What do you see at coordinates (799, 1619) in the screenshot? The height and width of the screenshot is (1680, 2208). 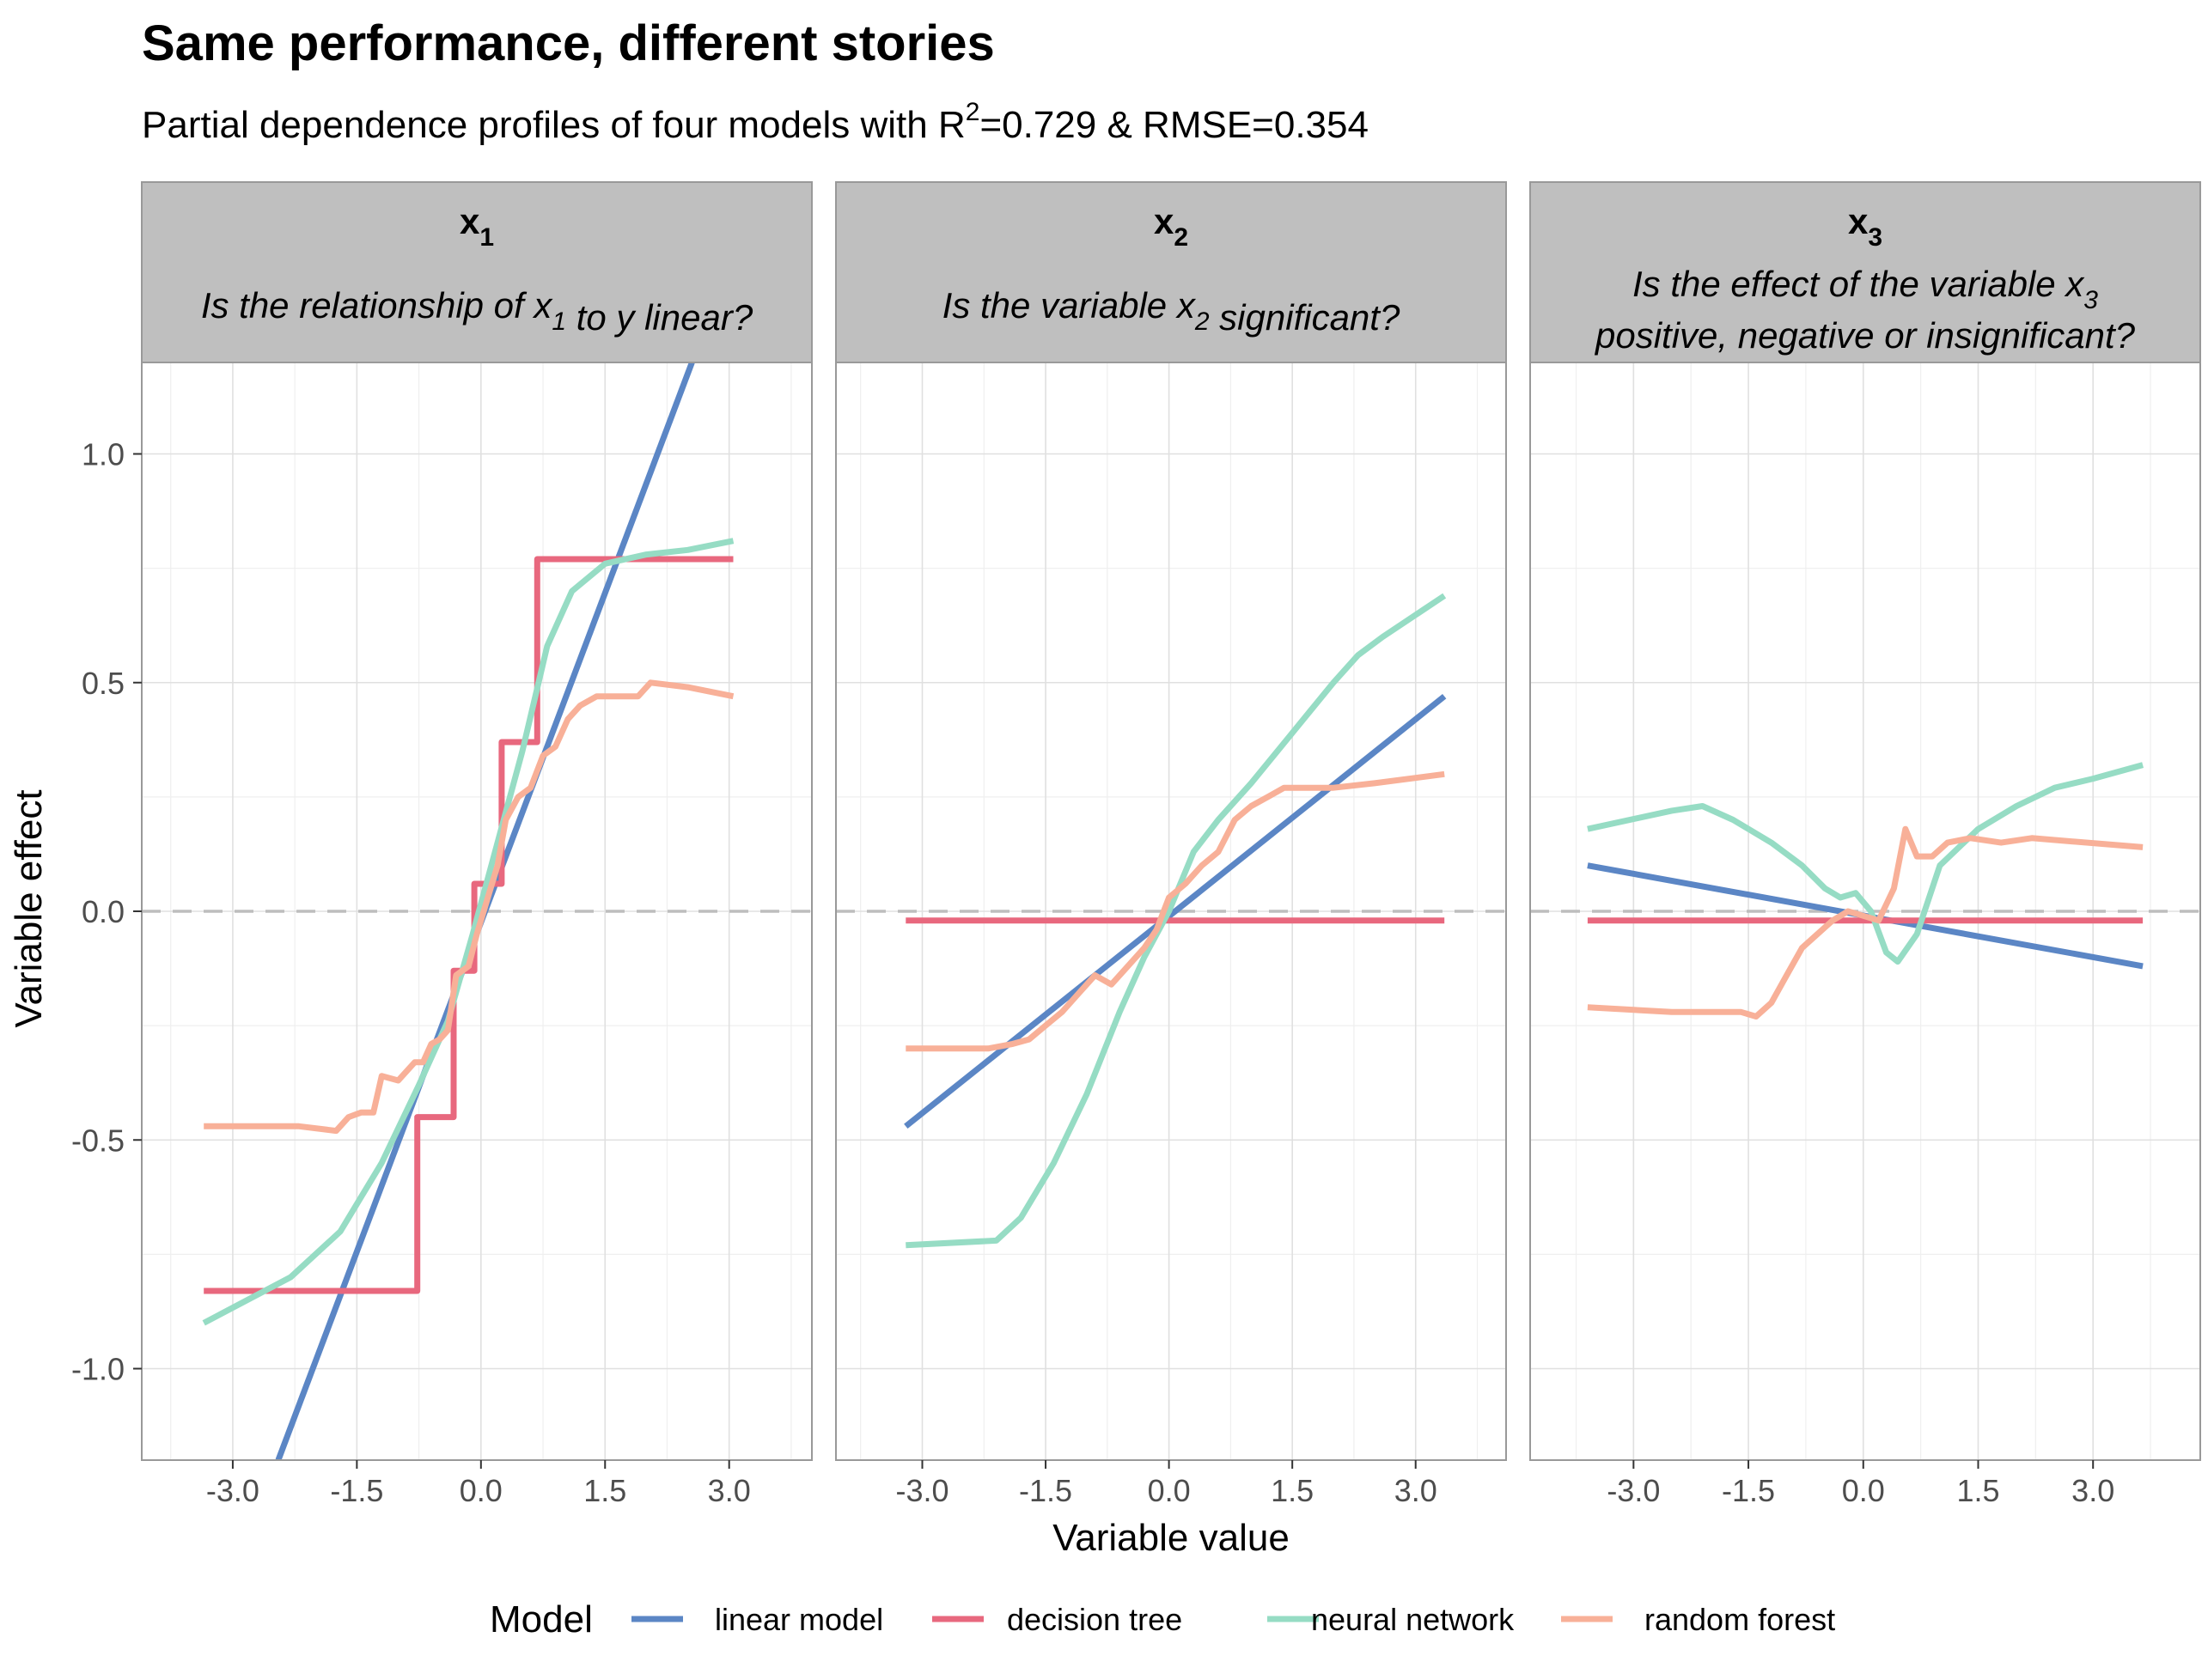 I see `legend-label-linear-model: linear model` at bounding box center [799, 1619].